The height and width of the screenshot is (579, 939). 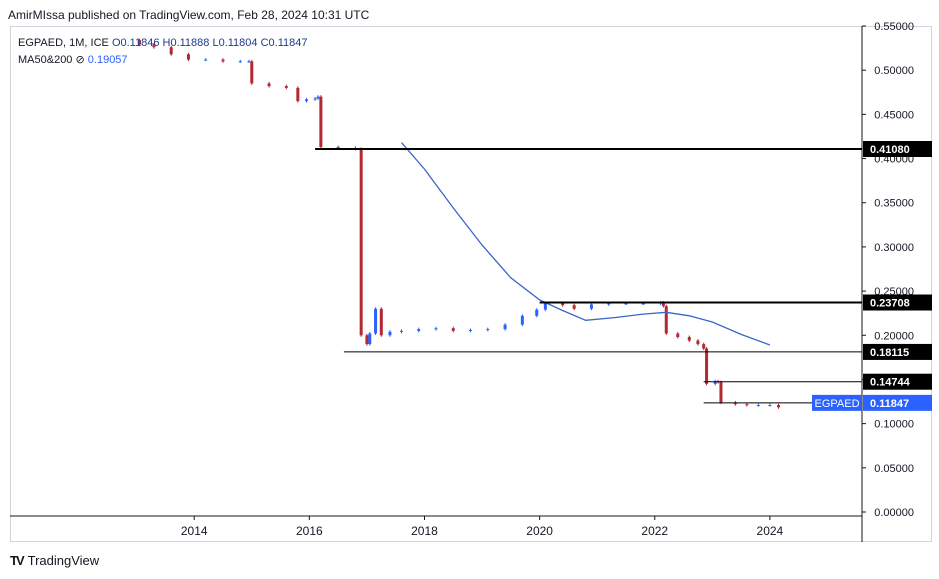 I want to click on x-tick-label: 2018, so click(x=424, y=531).